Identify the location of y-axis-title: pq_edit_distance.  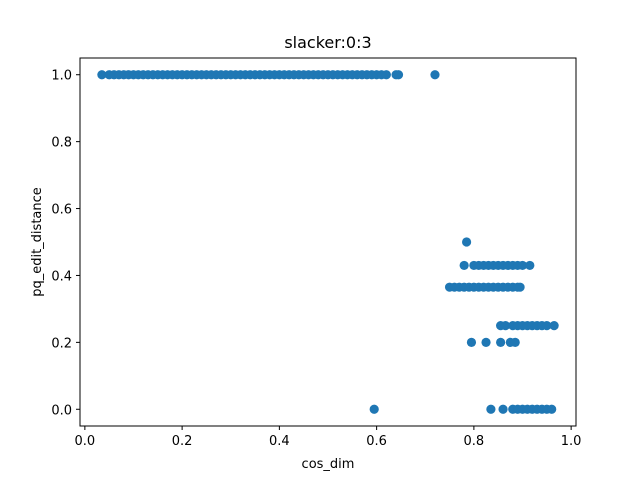
(37, 242).